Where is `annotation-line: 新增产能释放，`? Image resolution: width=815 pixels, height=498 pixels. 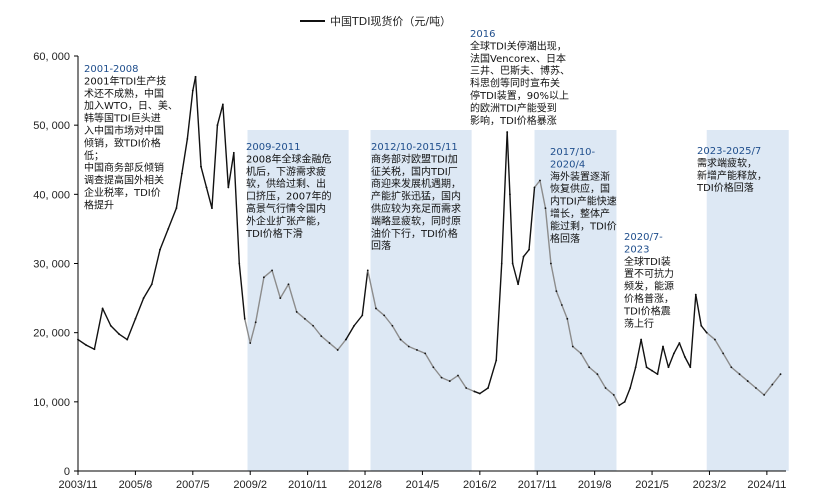 annotation-line: 新增产能释放， is located at coordinates (732, 175).